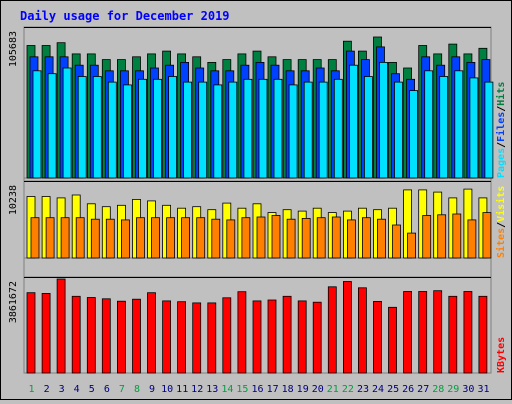  I want to click on x-tick-label-19: 19, so click(303, 389).